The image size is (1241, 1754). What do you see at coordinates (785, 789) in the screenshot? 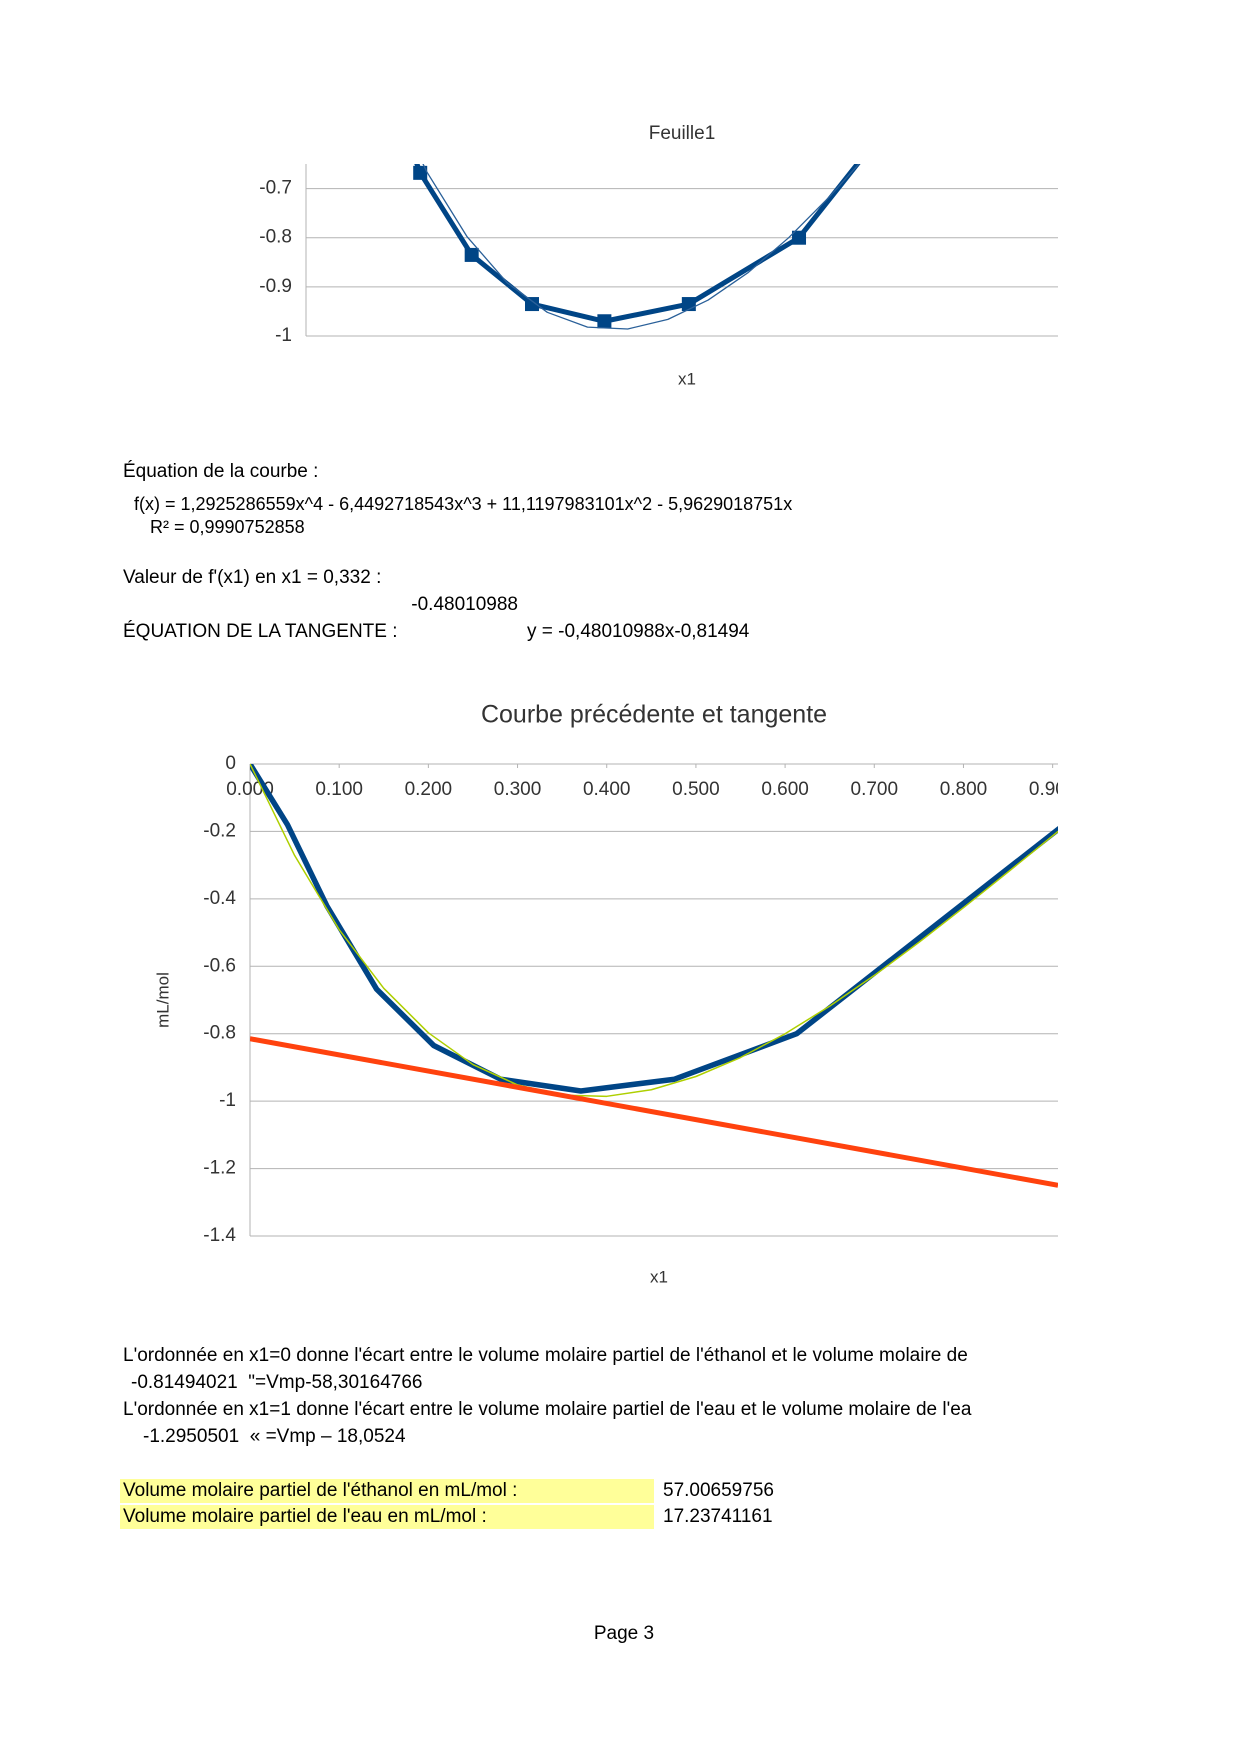
I see `x-tick-label: 0.600` at bounding box center [785, 789].